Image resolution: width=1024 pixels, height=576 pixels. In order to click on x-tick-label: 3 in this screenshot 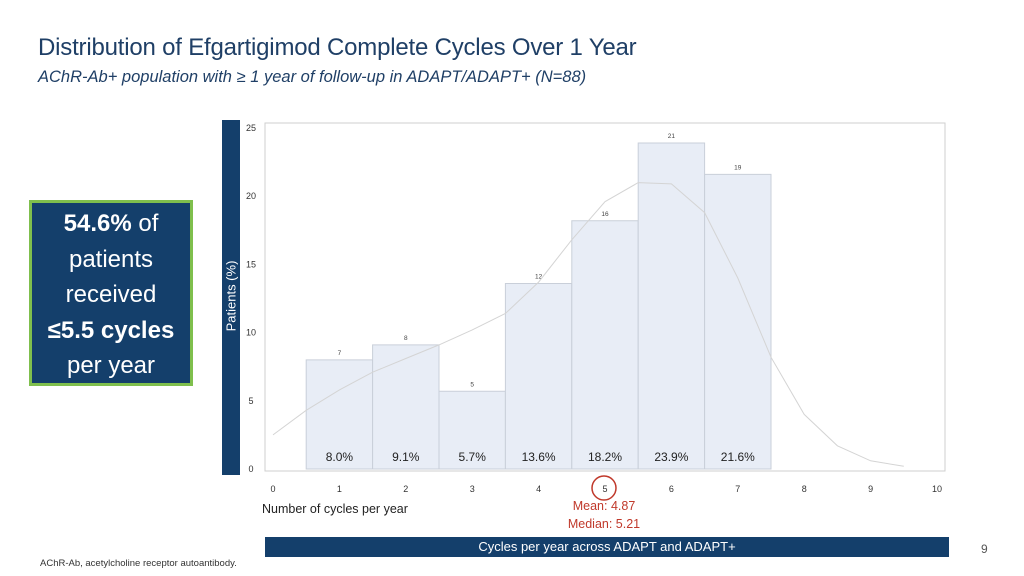, I will do `click(472, 489)`.